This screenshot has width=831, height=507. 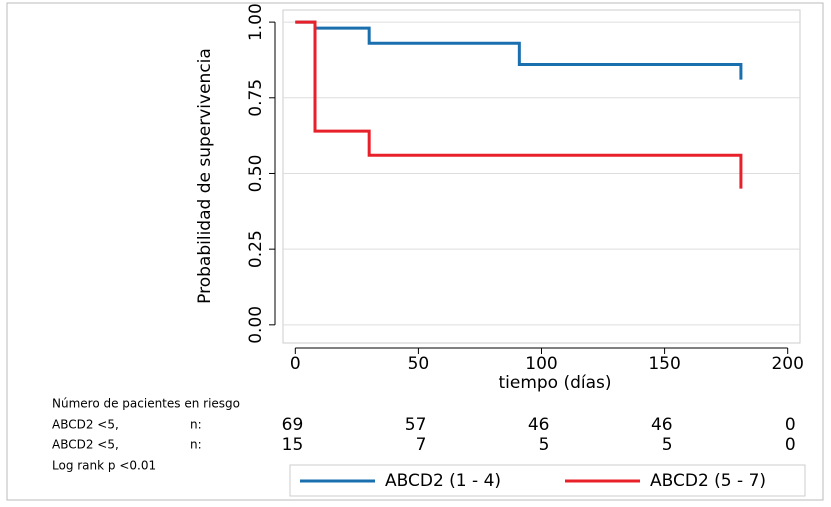 What do you see at coordinates (708, 481) in the screenshot?
I see `legend-label: ABCD2 (5 - 7)` at bounding box center [708, 481].